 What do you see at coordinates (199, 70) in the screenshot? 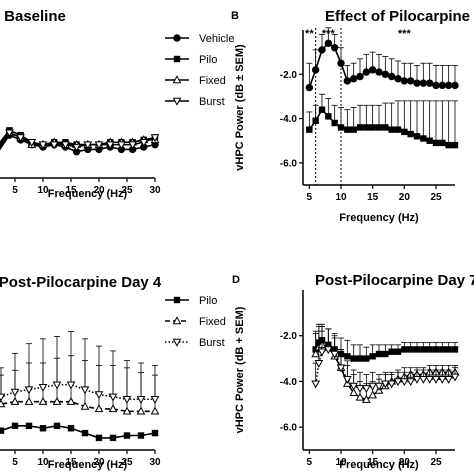
I see `legend: Vehicle Pilo Fixed Burst` at bounding box center [199, 70].